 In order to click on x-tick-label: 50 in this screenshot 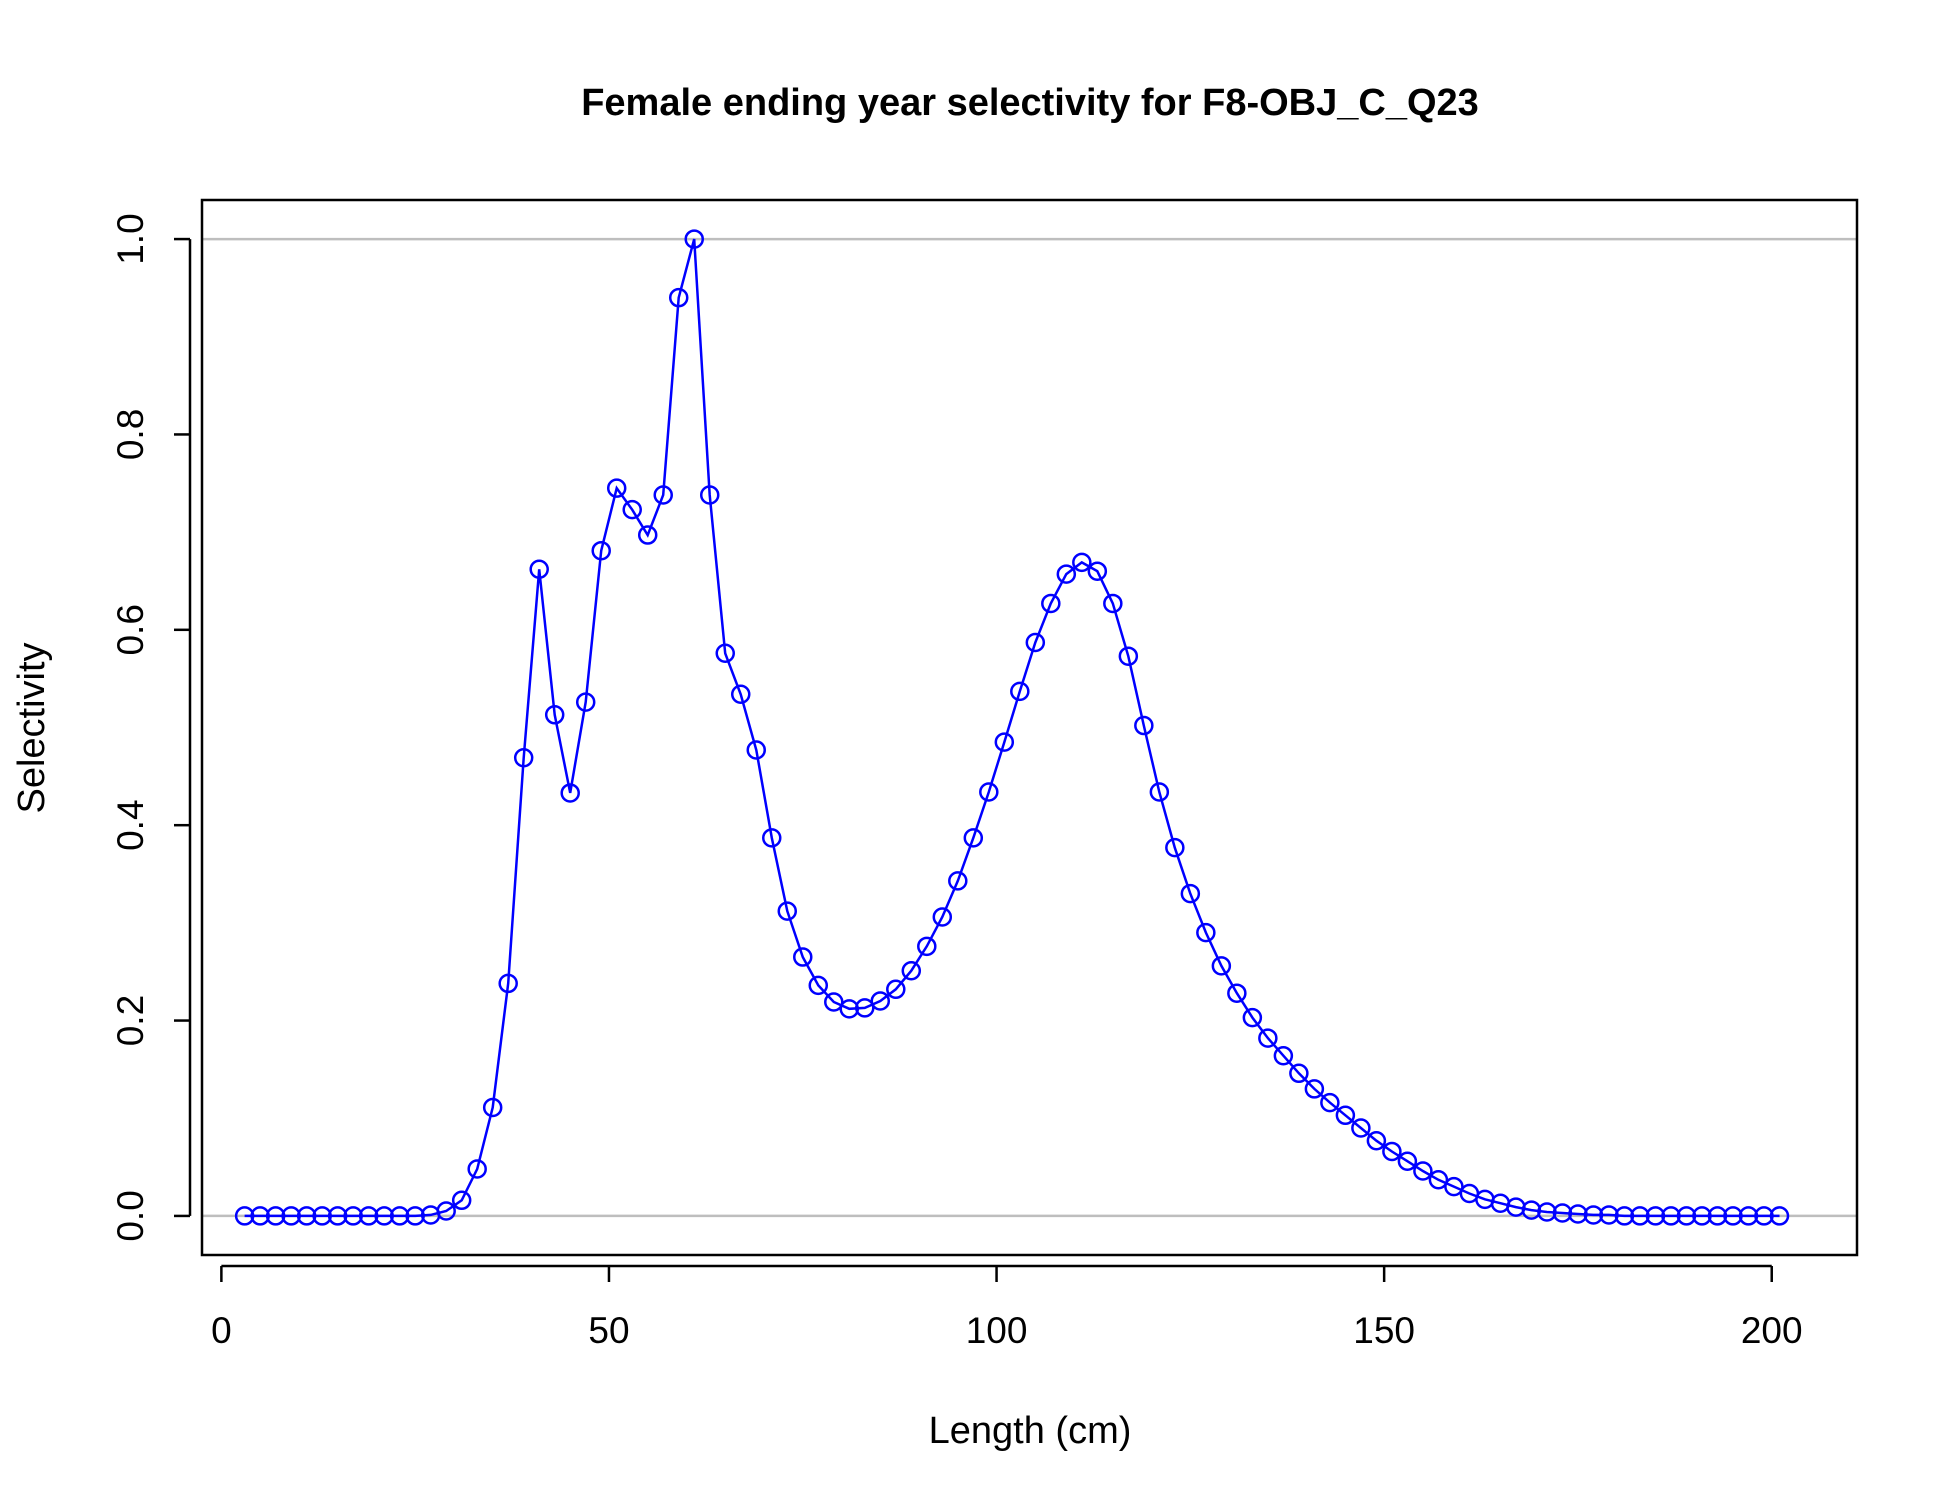, I will do `click(608, 1330)`.